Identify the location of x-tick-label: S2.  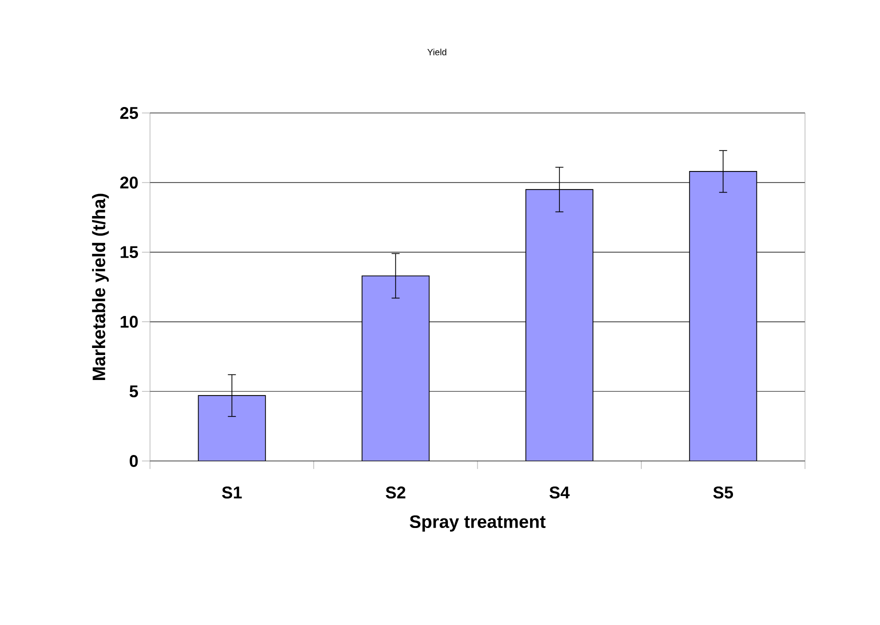
(396, 492).